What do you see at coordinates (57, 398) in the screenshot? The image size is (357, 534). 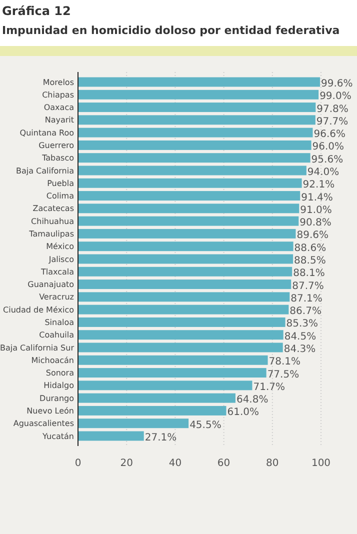 I see `y-tick-label: Durango` at bounding box center [57, 398].